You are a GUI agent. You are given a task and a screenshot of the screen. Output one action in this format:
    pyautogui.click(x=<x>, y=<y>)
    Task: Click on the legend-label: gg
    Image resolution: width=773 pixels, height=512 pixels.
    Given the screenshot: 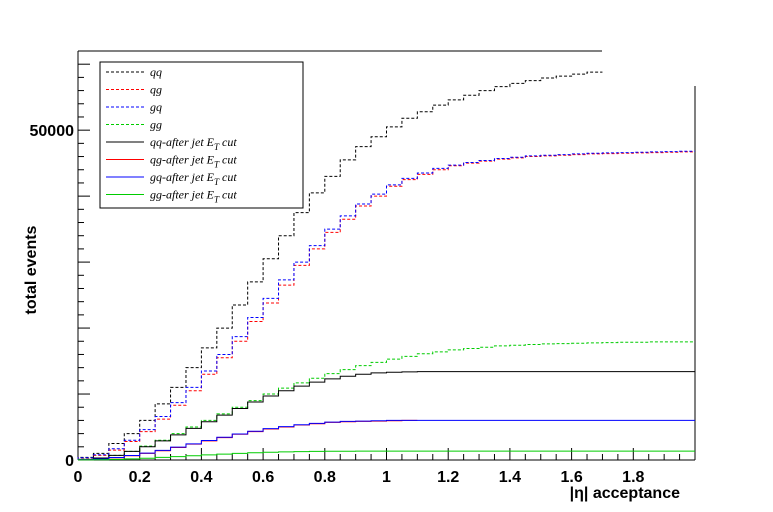 What is the action you would take?
    pyautogui.click(x=156, y=125)
    